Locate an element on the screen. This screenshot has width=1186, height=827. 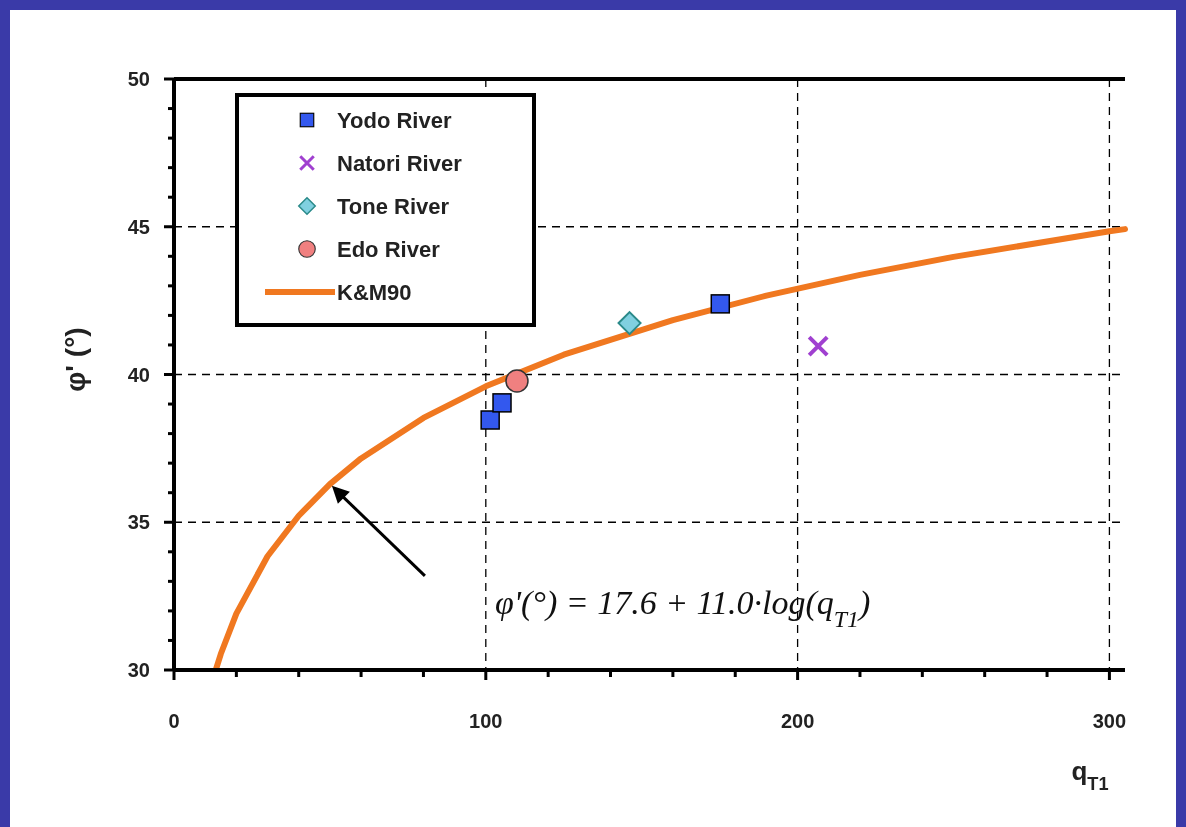
legend-label: Edo River is located at coordinates (389, 249).